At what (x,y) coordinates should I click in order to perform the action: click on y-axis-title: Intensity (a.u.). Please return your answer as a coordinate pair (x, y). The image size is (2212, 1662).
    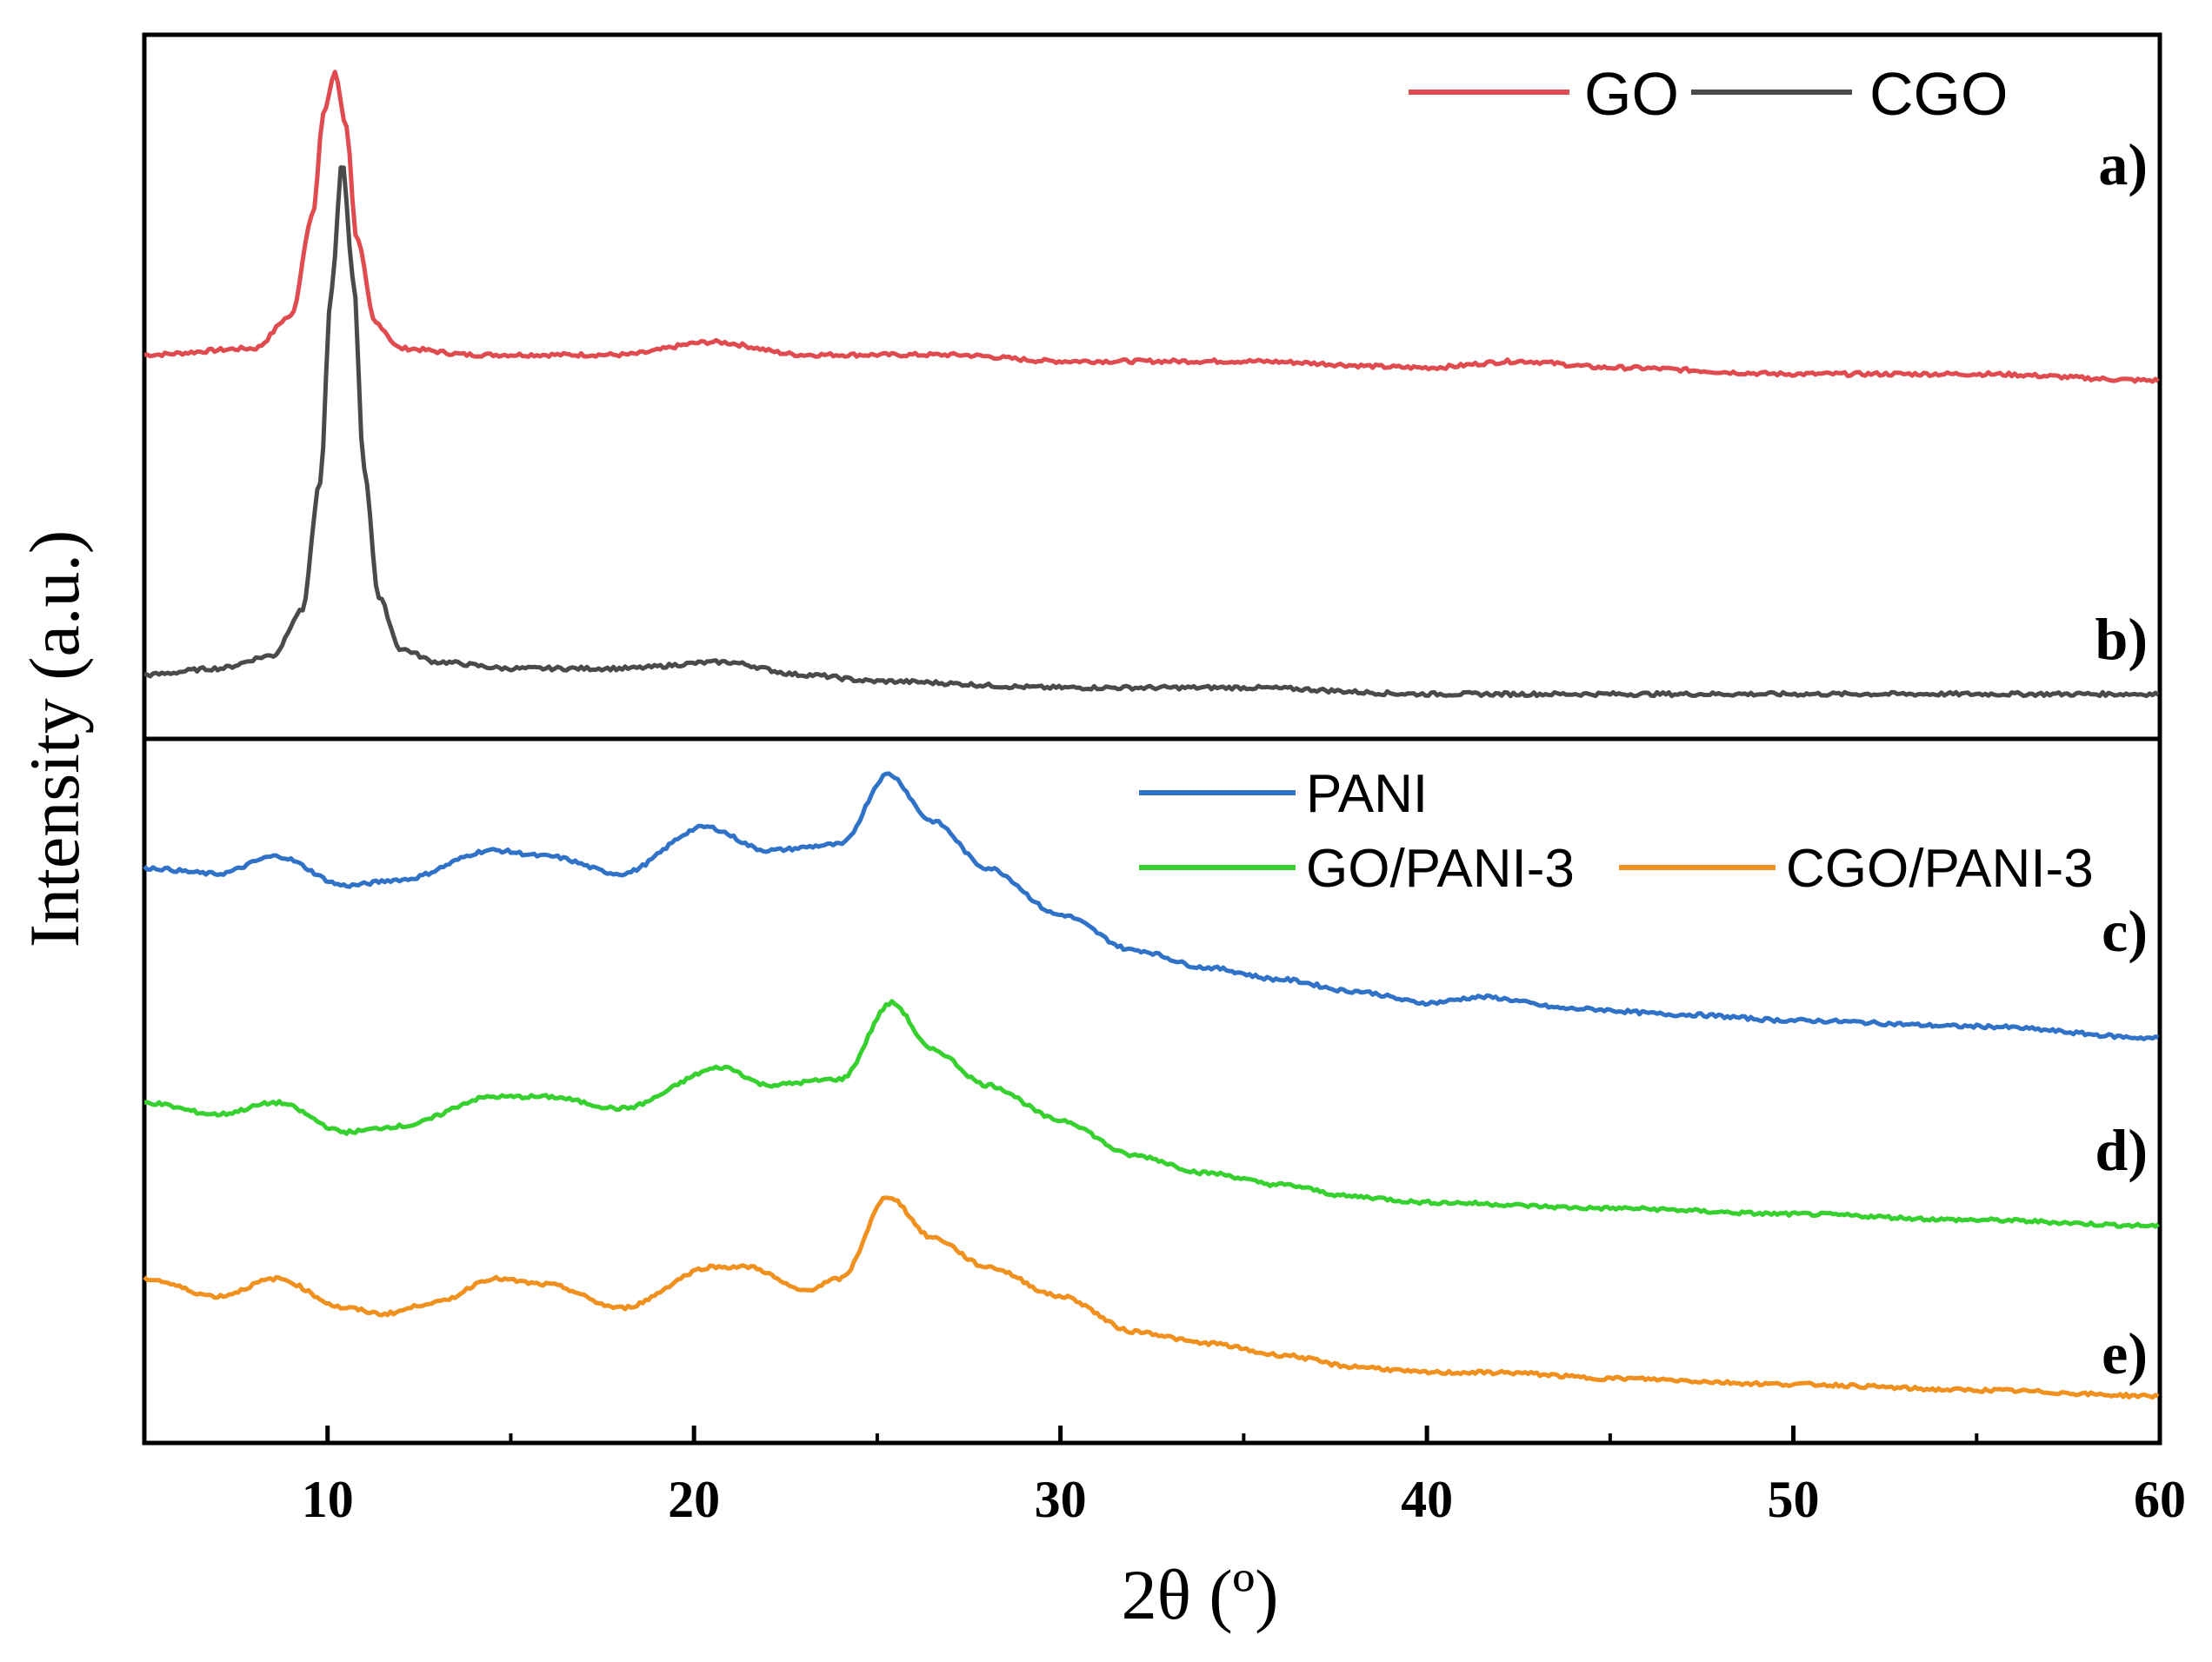
    Looking at the image, I should click on (55, 738).